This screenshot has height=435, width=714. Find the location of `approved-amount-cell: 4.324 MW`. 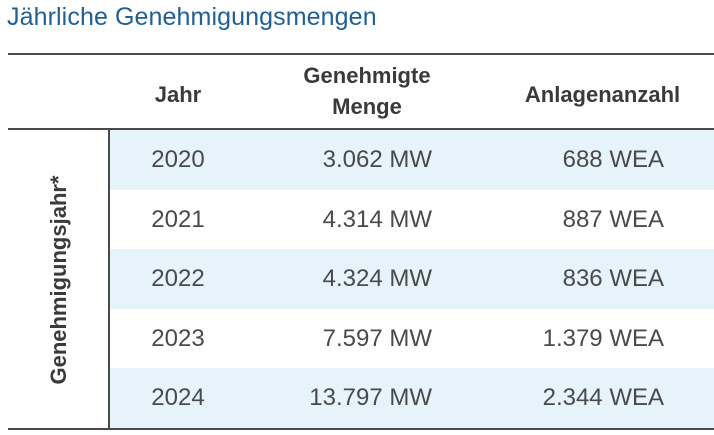

approved-amount-cell: 4.324 MW is located at coordinates (377, 279).